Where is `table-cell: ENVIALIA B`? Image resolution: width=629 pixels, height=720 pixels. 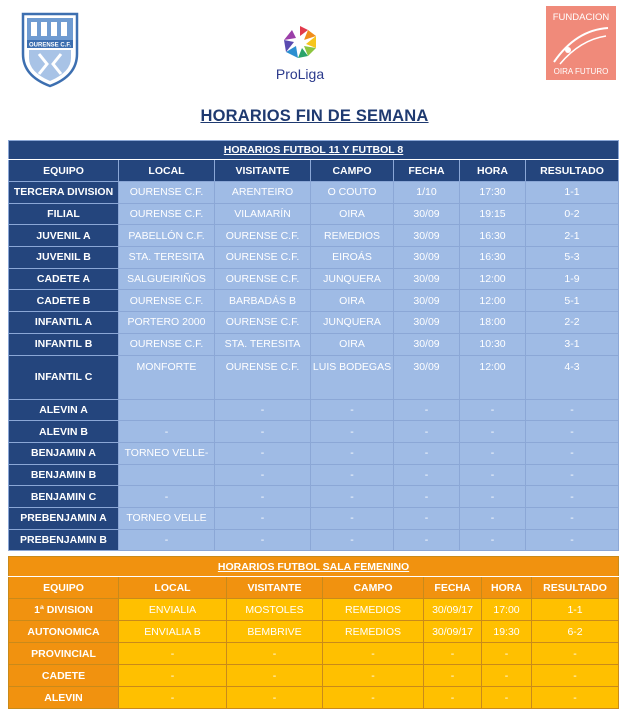 table-cell: ENVIALIA B is located at coordinates (172, 631).